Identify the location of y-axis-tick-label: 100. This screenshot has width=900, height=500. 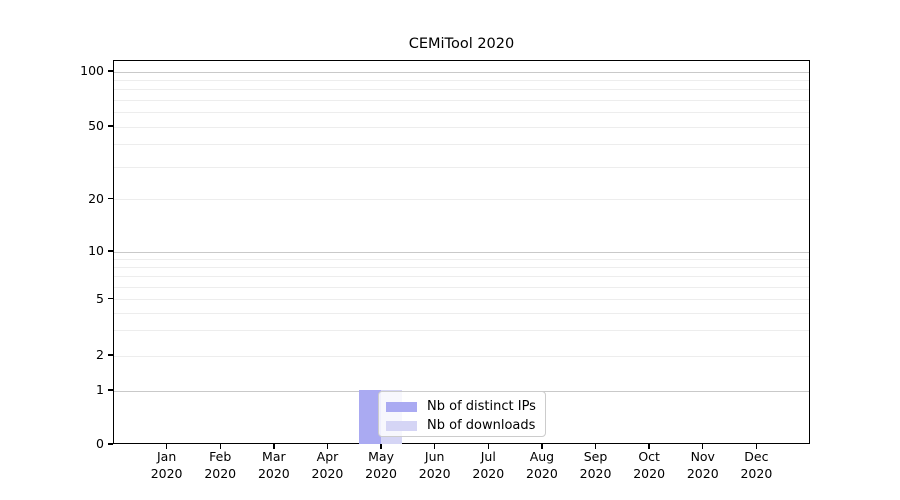
(92, 70).